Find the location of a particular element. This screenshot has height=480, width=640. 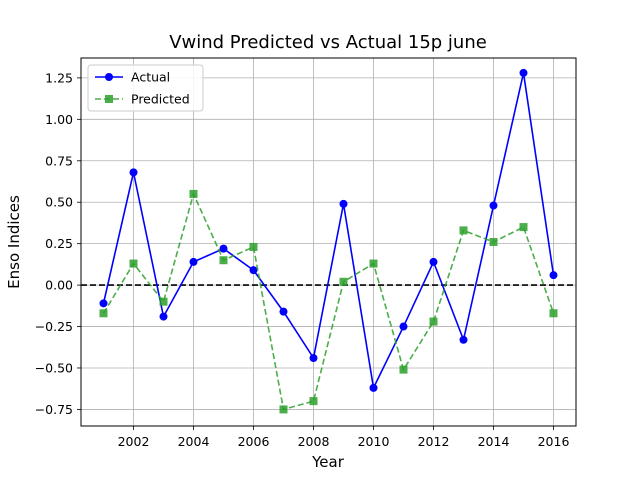

legend-label: Predicted is located at coordinates (160, 99).